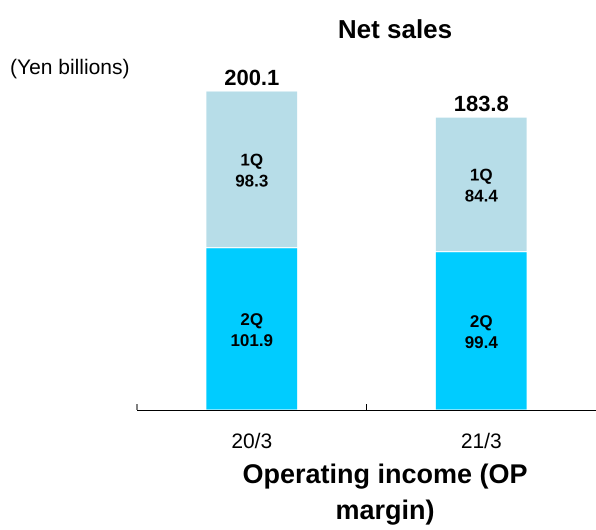  Describe the element at coordinates (252, 160) in the screenshot. I see `series-label: 1Q` at that location.